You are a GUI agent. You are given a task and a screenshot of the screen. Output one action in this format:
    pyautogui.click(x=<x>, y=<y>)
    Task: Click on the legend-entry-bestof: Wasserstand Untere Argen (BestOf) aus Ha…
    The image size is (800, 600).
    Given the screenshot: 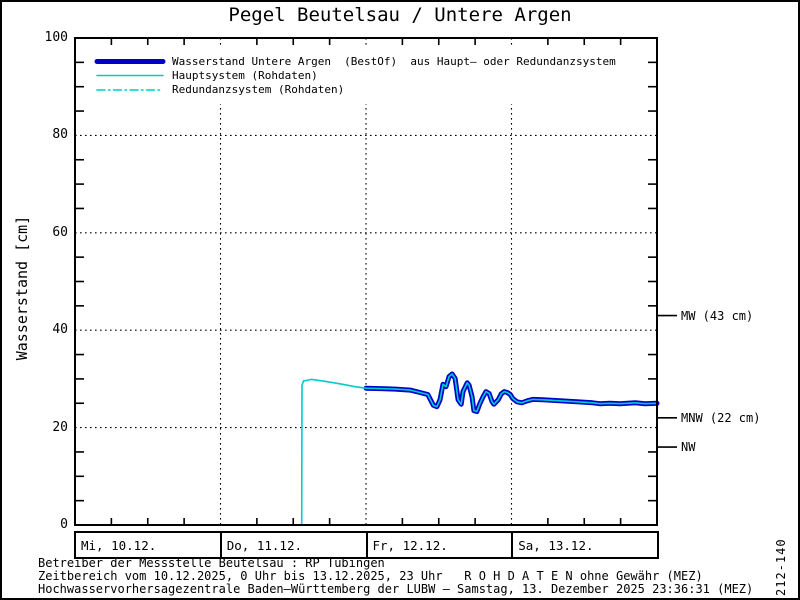 What is the action you would take?
    pyautogui.click(x=394, y=61)
    